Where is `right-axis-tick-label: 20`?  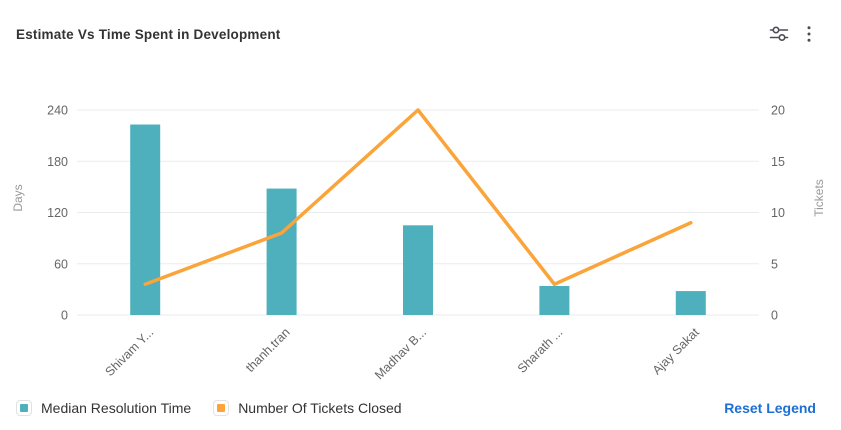 right-axis-tick-label: 20 is located at coordinates (778, 111).